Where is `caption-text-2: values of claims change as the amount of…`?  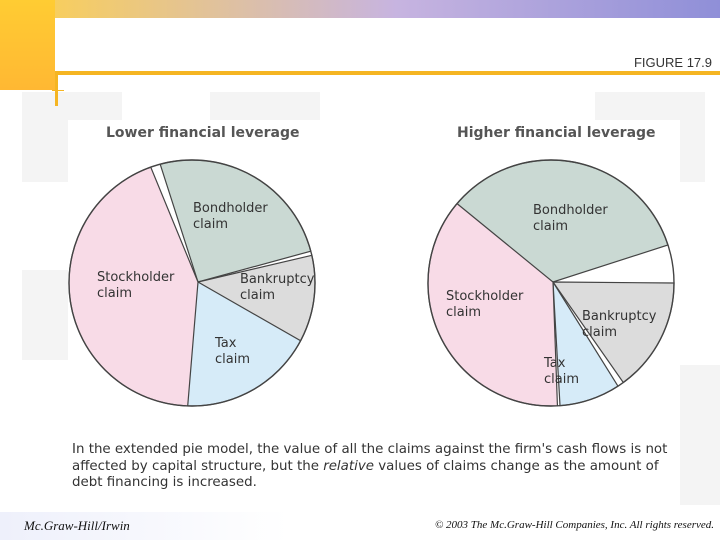
caption-text-2: values of claims change as the amount of… is located at coordinates (365, 474).